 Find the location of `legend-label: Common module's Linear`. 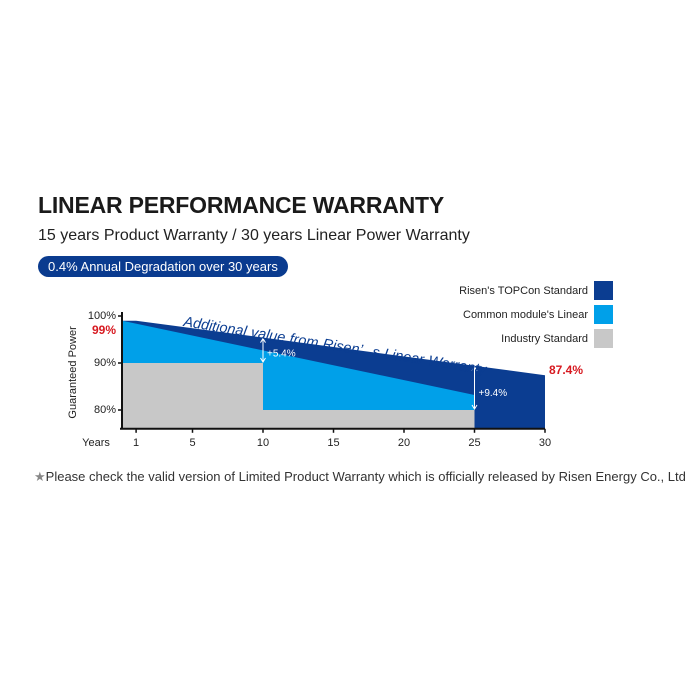

legend-label: Common module's Linear is located at coordinates (525, 315).